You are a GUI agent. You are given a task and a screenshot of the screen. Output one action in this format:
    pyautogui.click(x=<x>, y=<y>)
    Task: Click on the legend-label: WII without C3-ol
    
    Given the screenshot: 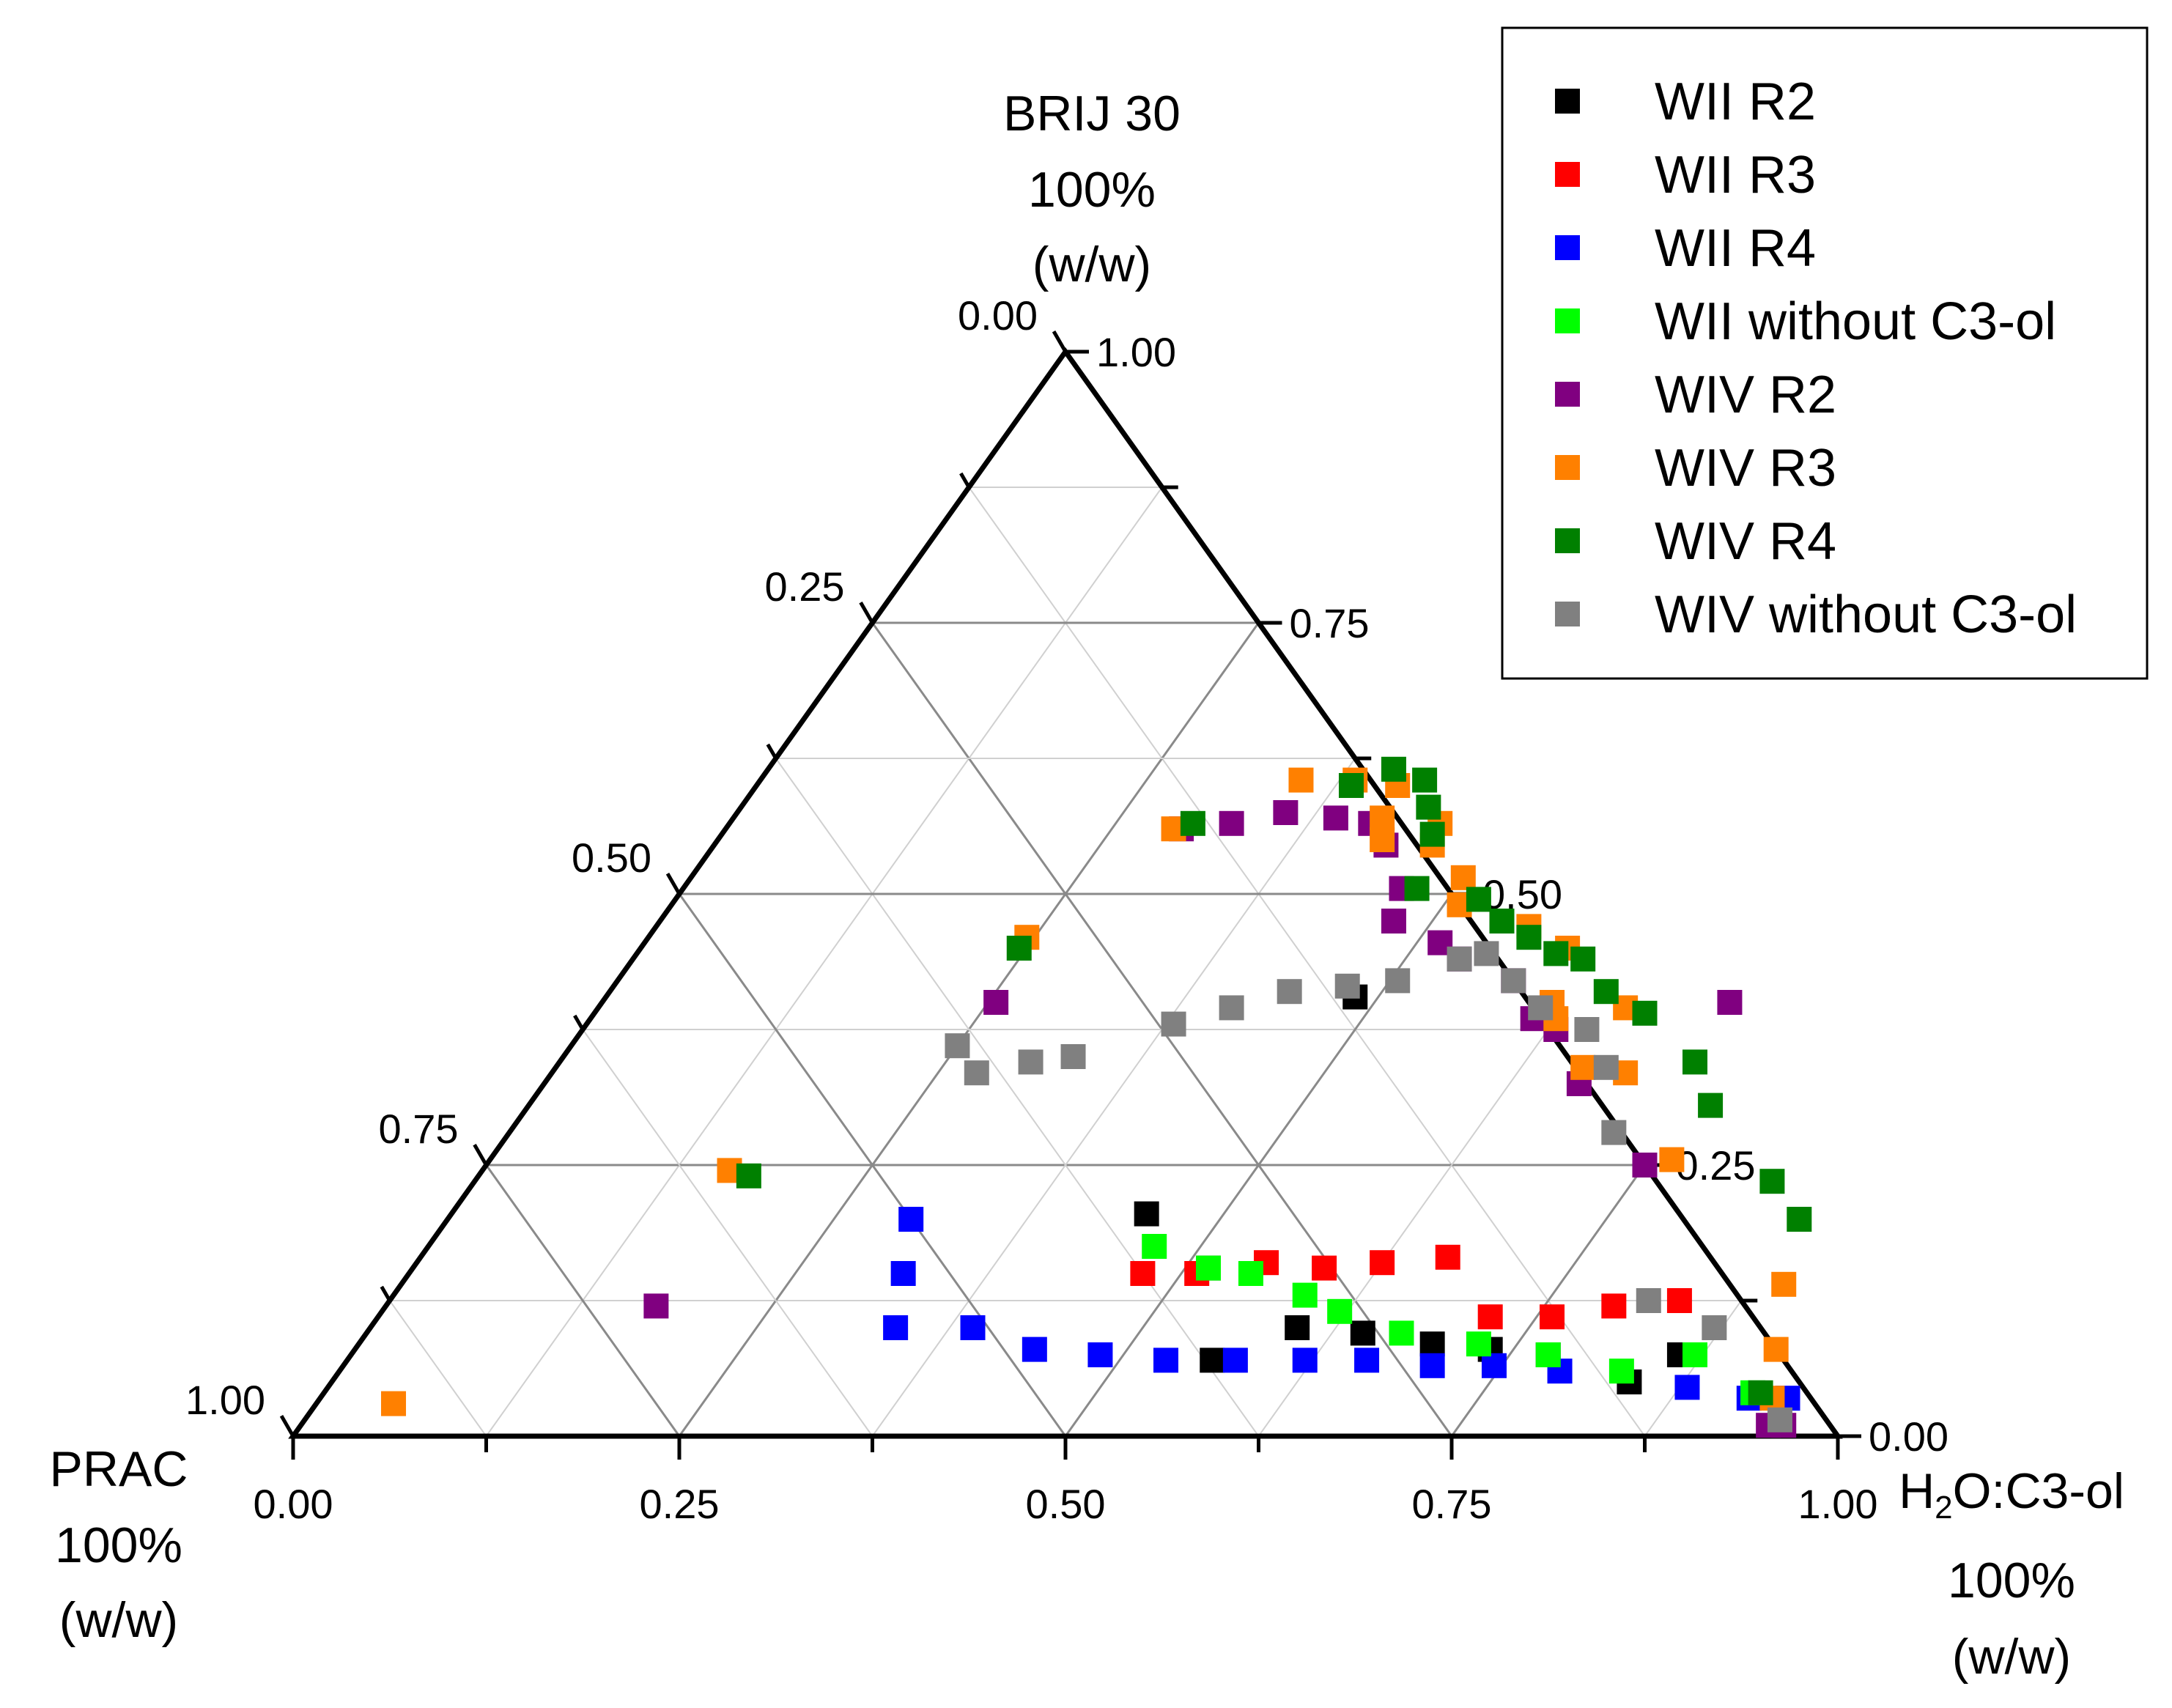 What is the action you would take?
    pyautogui.click(x=1855, y=321)
    